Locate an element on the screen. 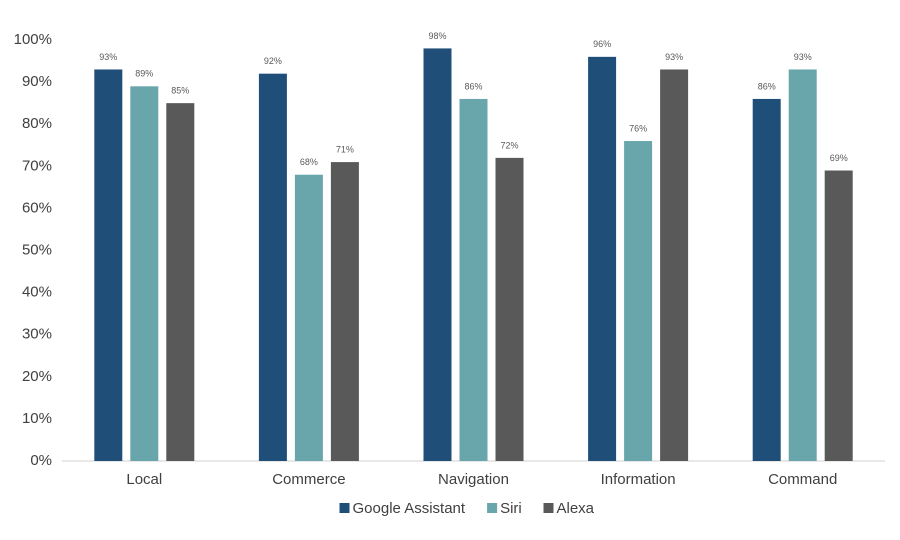 This screenshot has height=540, width=900. data-label: 69% is located at coordinates (839, 158).